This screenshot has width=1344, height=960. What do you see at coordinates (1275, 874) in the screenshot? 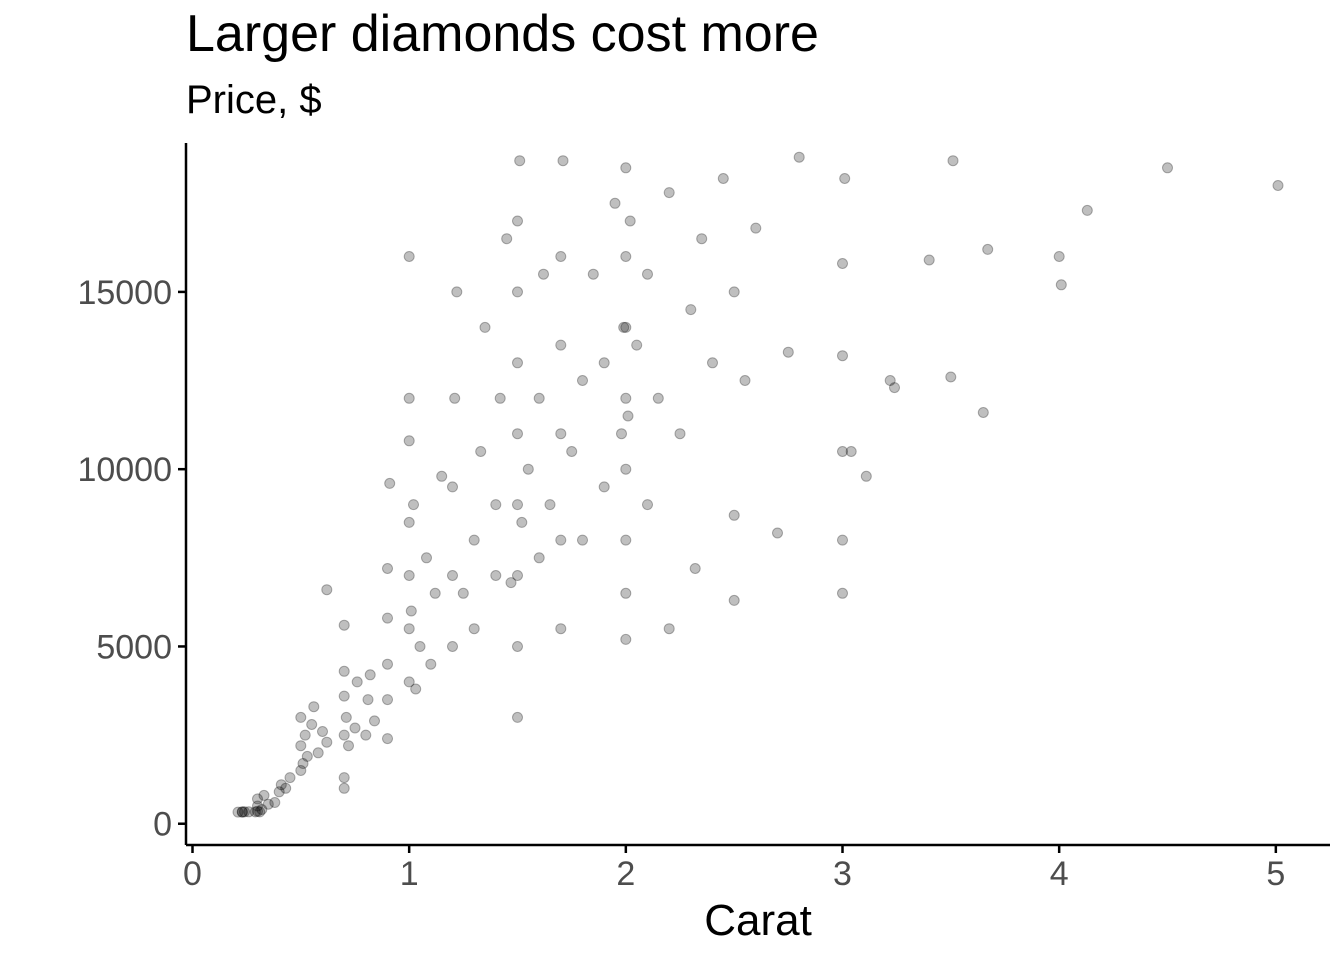
I see `x-tick-label: 5` at bounding box center [1275, 874].